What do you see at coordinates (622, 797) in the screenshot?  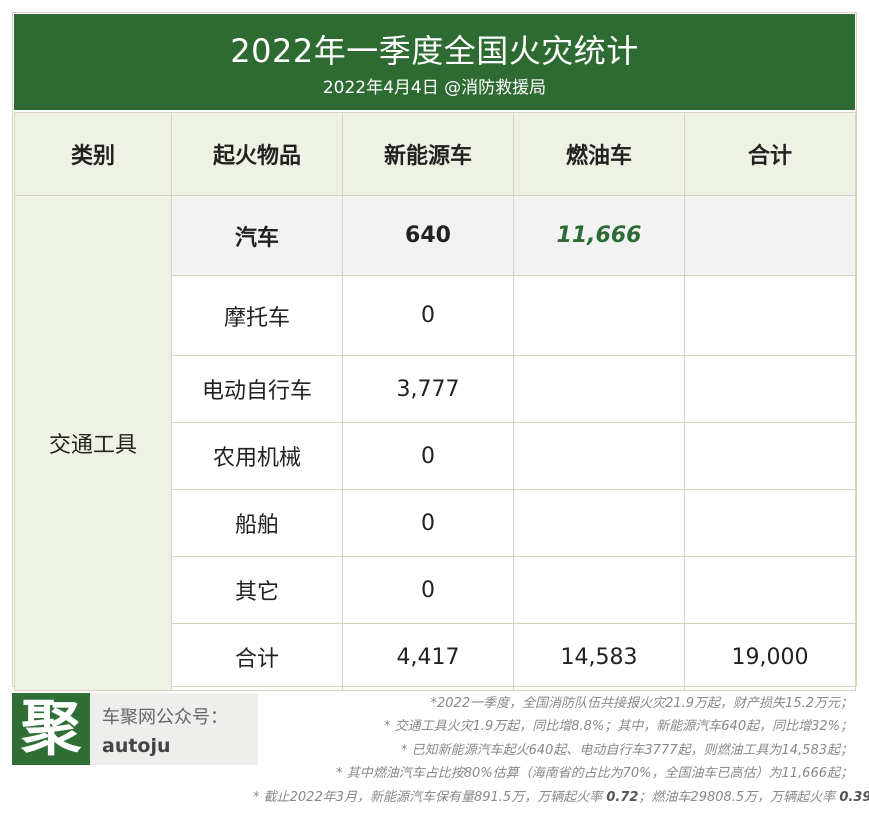 I see `ev-fire-rate: 0.72` at bounding box center [622, 797].